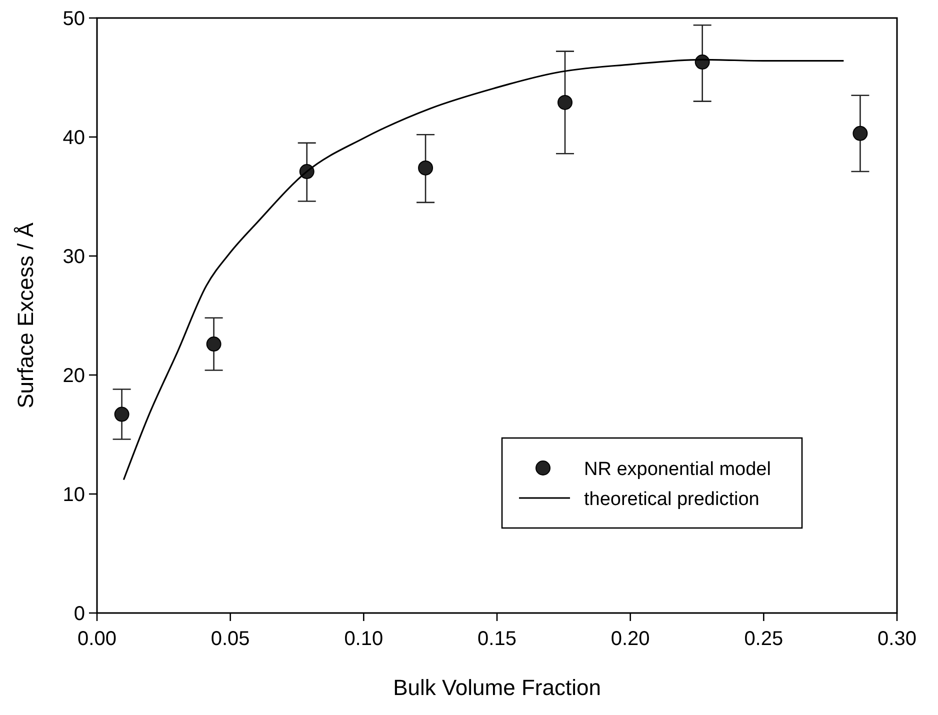 Image resolution: width=938 pixels, height=715 pixels. What do you see at coordinates (497, 687) in the screenshot?
I see `x-axis-title: Bulk Volume Fraction` at bounding box center [497, 687].